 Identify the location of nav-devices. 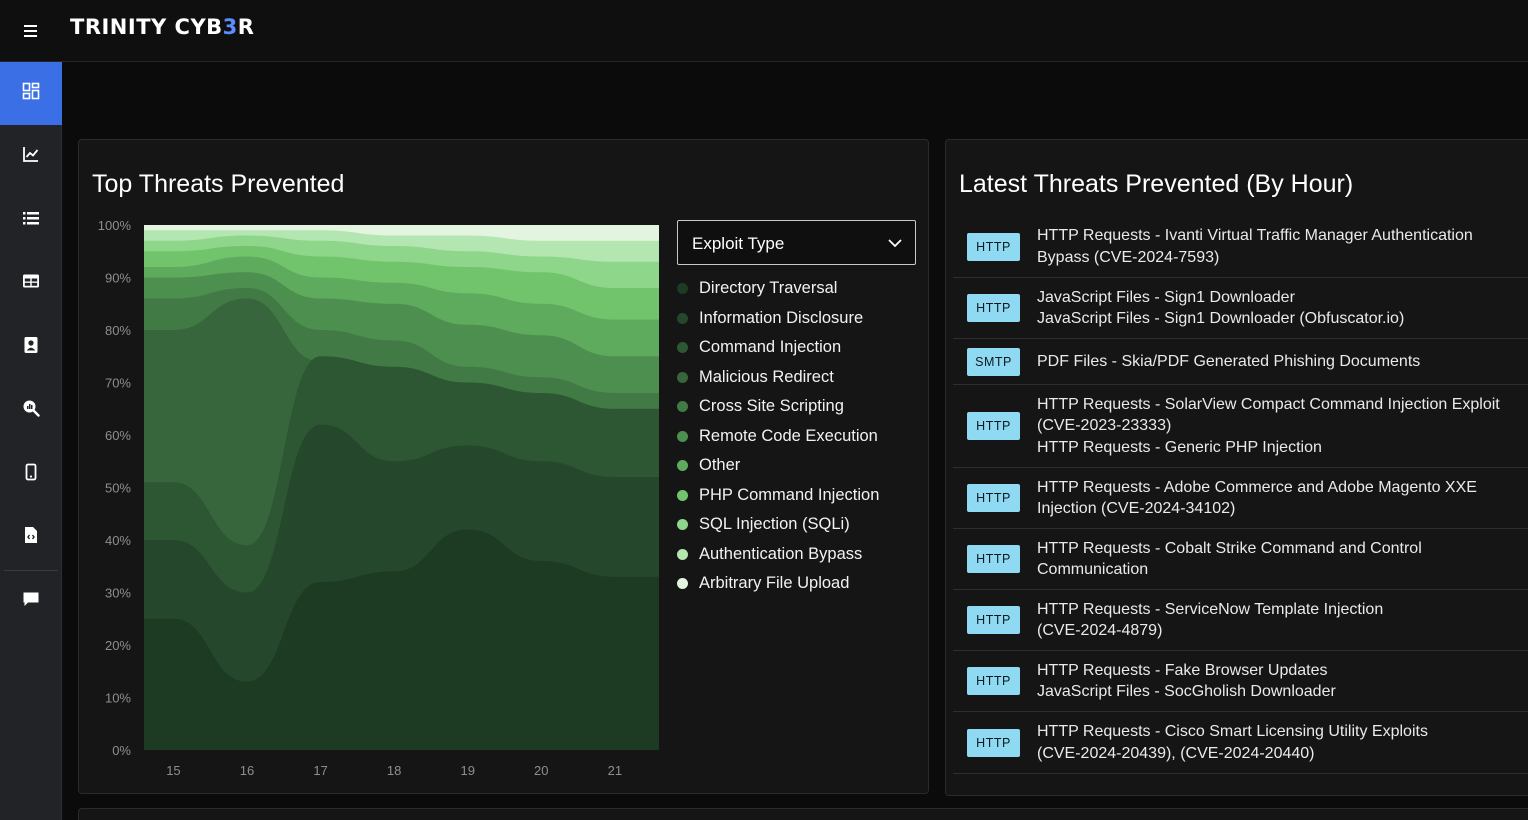
(31, 474).